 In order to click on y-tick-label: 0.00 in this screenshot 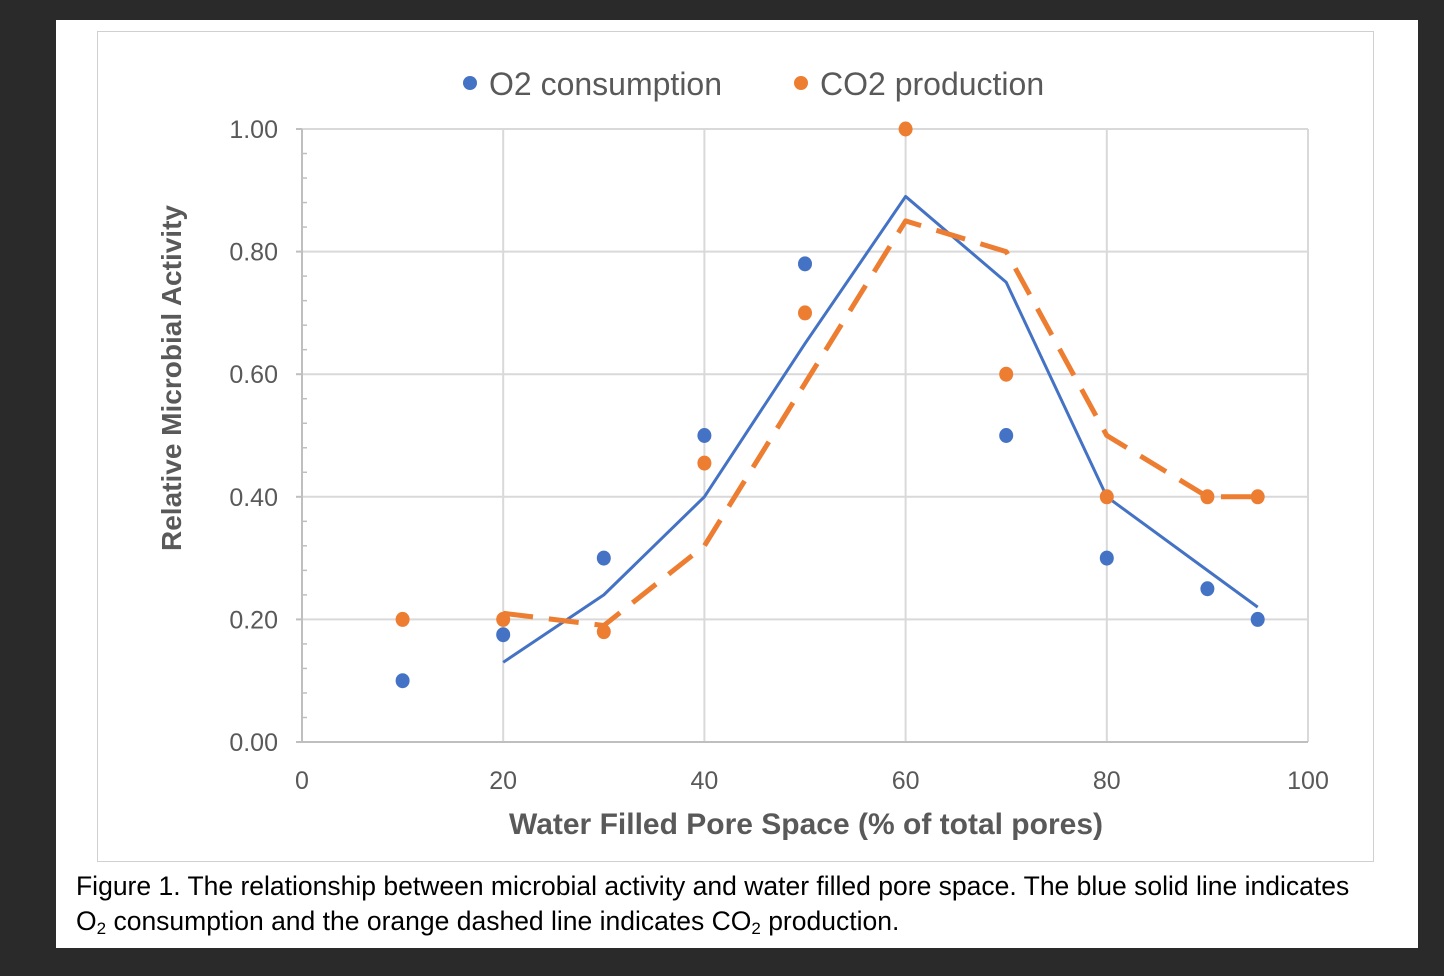, I will do `click(253, 743)`.